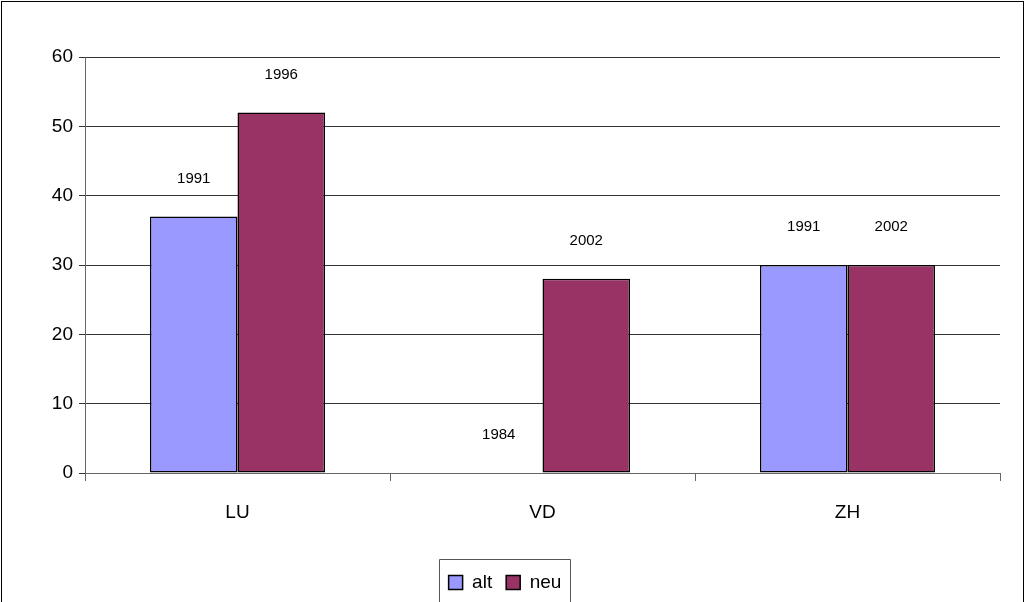 Image resolution: width=1027 pixels, height=602 pixels. What do you see at coordinates (545, 581) in the screenshot?
I see `legend-label: neu` at bounding box center [545, 581].